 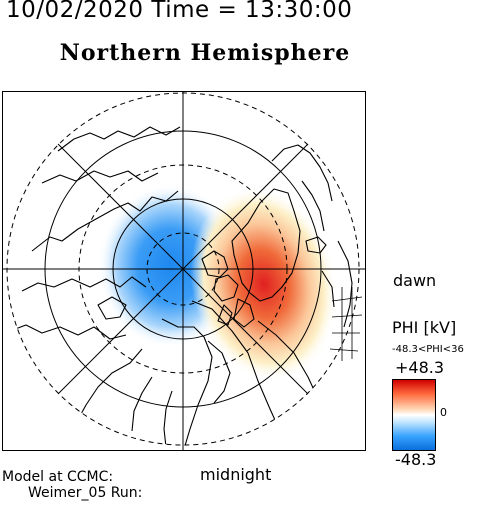 What do you see at coordinates (415, 280) in the screenshot?
I see `dawn-label: dawn` at bounding box center [415, 280].